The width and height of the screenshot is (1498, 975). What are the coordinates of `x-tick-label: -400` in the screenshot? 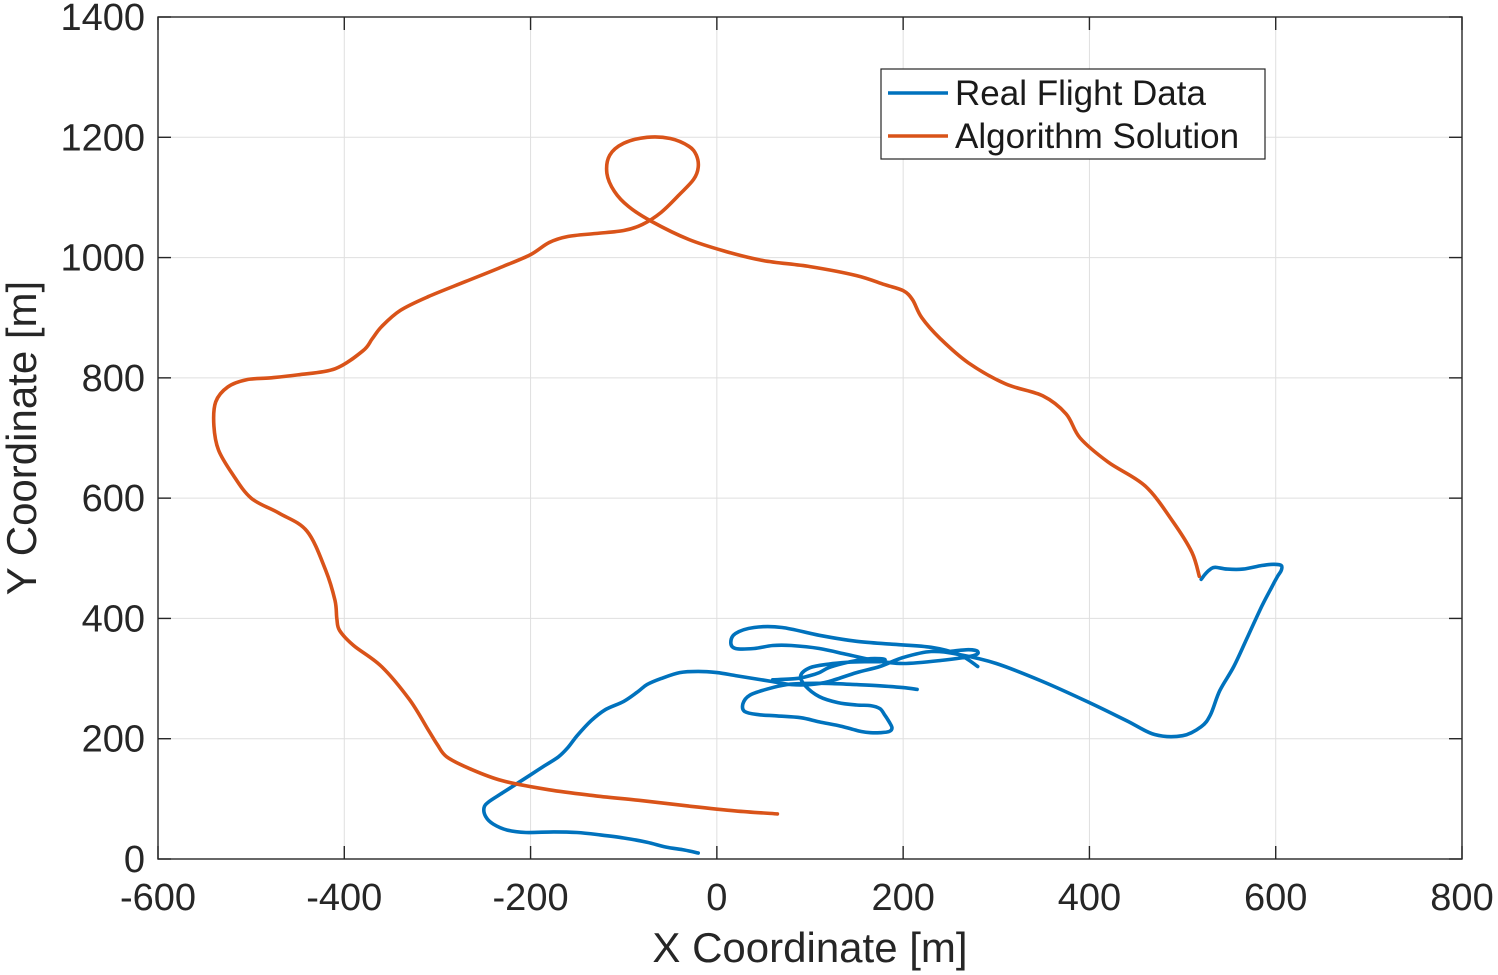 It's located at (344, 898).